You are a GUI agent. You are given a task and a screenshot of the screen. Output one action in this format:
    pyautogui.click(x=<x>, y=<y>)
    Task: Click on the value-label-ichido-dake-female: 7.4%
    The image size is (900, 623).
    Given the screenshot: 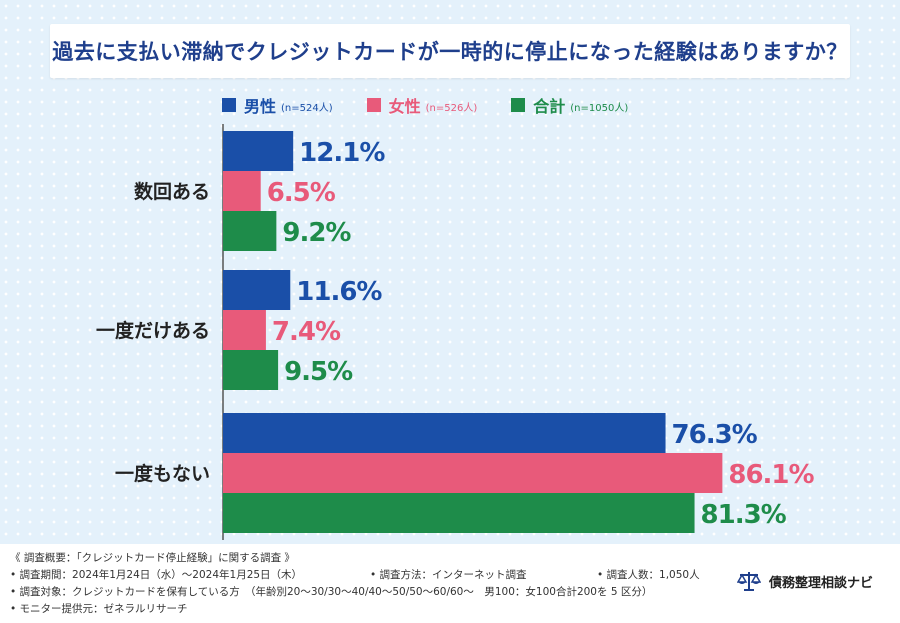 What is the action you would take?
    pyautogui.click(x=306, y=332)
    